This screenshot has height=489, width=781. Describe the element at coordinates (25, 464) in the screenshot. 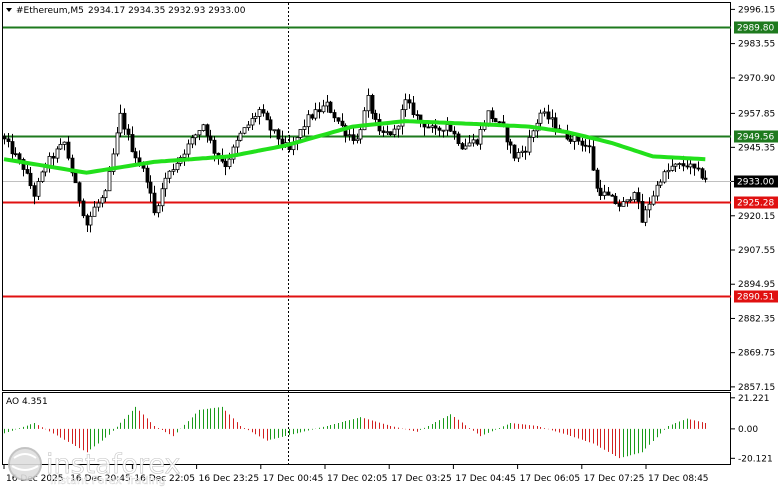

I see `brand-globe-icon` at that location.